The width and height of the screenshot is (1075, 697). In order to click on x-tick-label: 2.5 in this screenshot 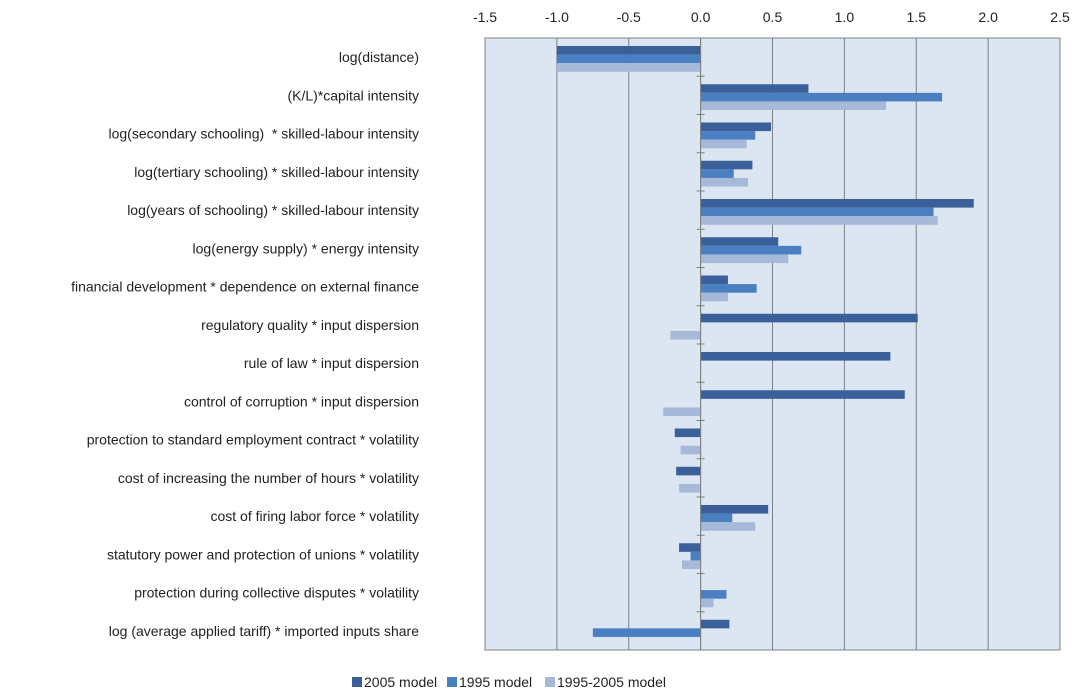, I will do `click(1060, 17)`.